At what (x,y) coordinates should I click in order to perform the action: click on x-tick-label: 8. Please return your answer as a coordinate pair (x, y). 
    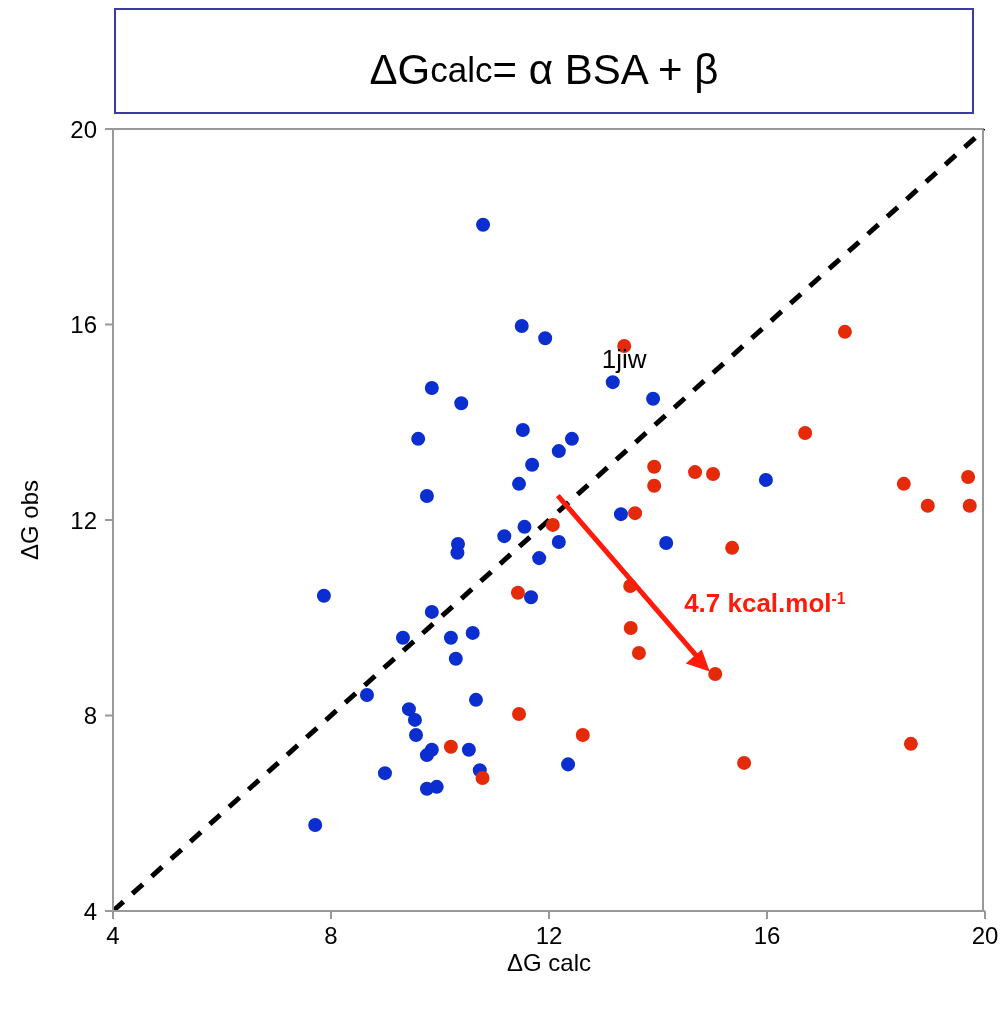
    Looking at the image, I should click on (331, 936).